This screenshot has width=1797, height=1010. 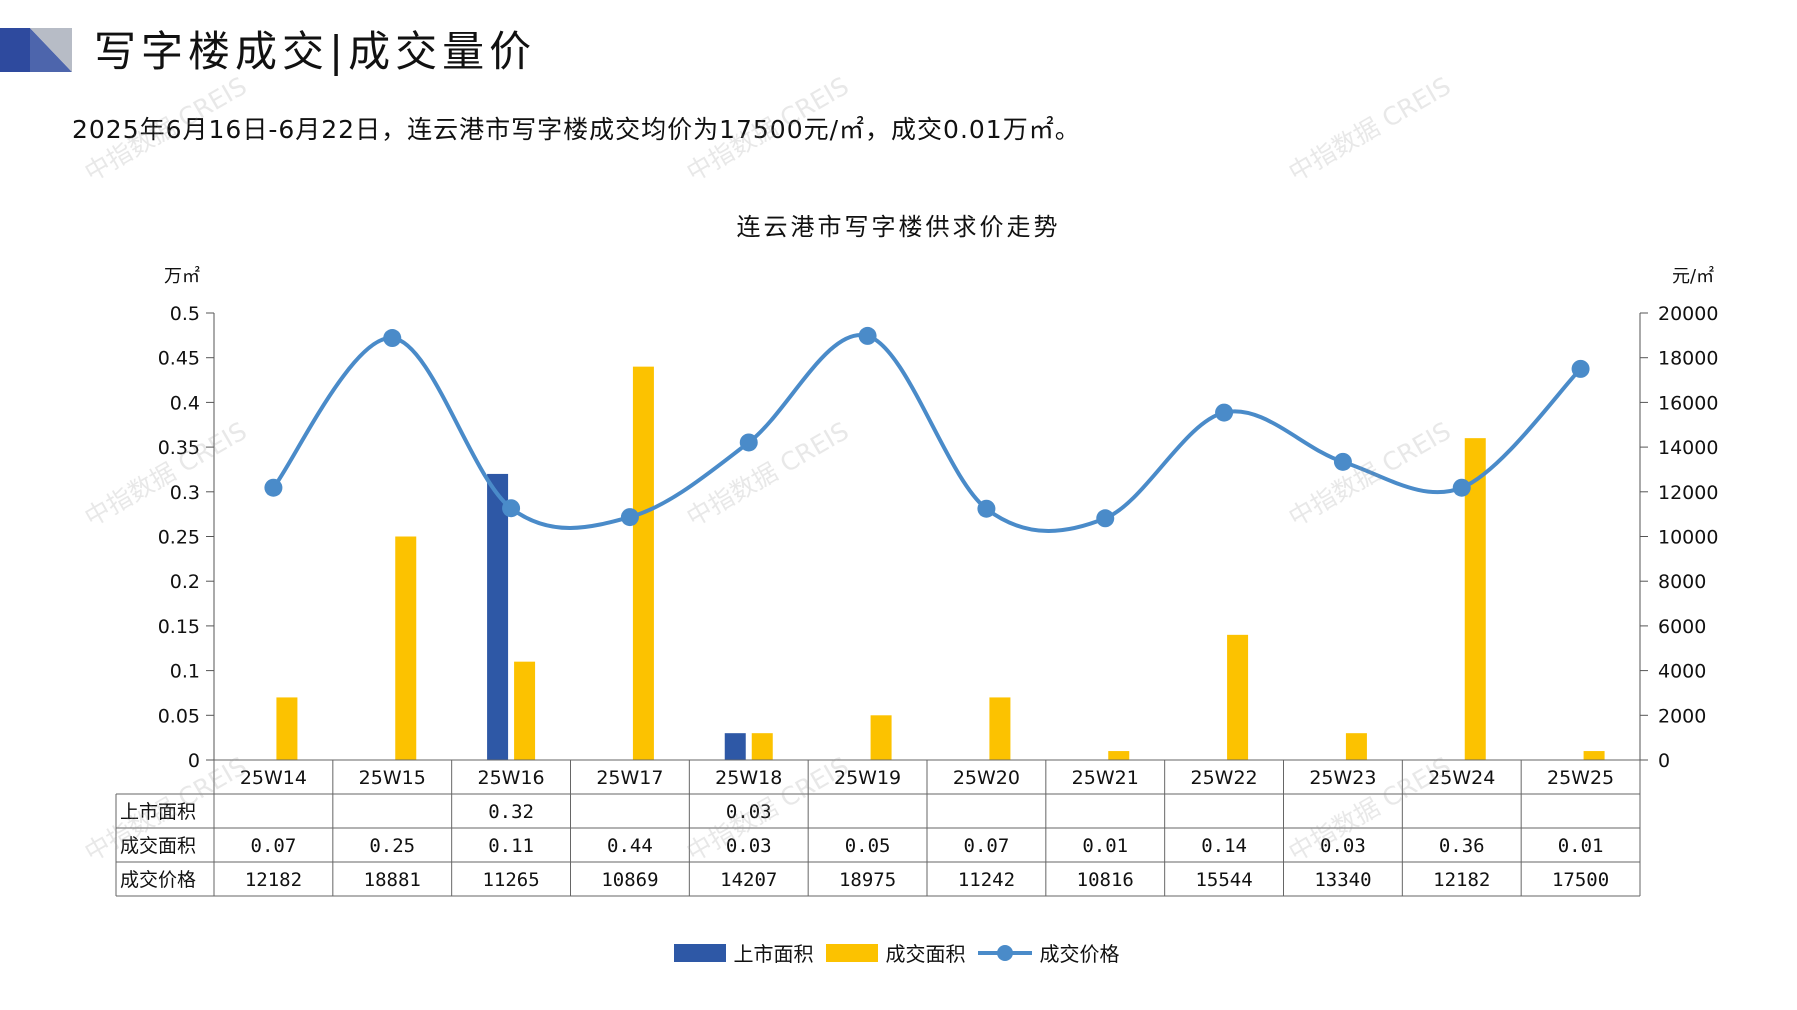 What do you see at coordinates (182, 276) in the screenshot?
I see `left-axis-unit: 万㎡` at bounding box center [182, 276].